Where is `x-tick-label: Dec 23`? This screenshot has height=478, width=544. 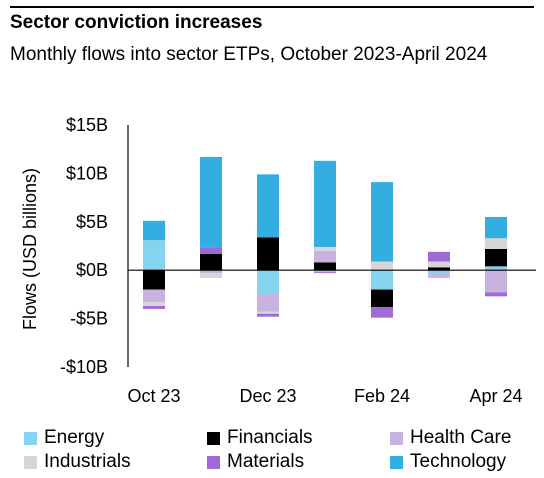 x-tick-label: Dec 23 is located at coordinates (267, 396).